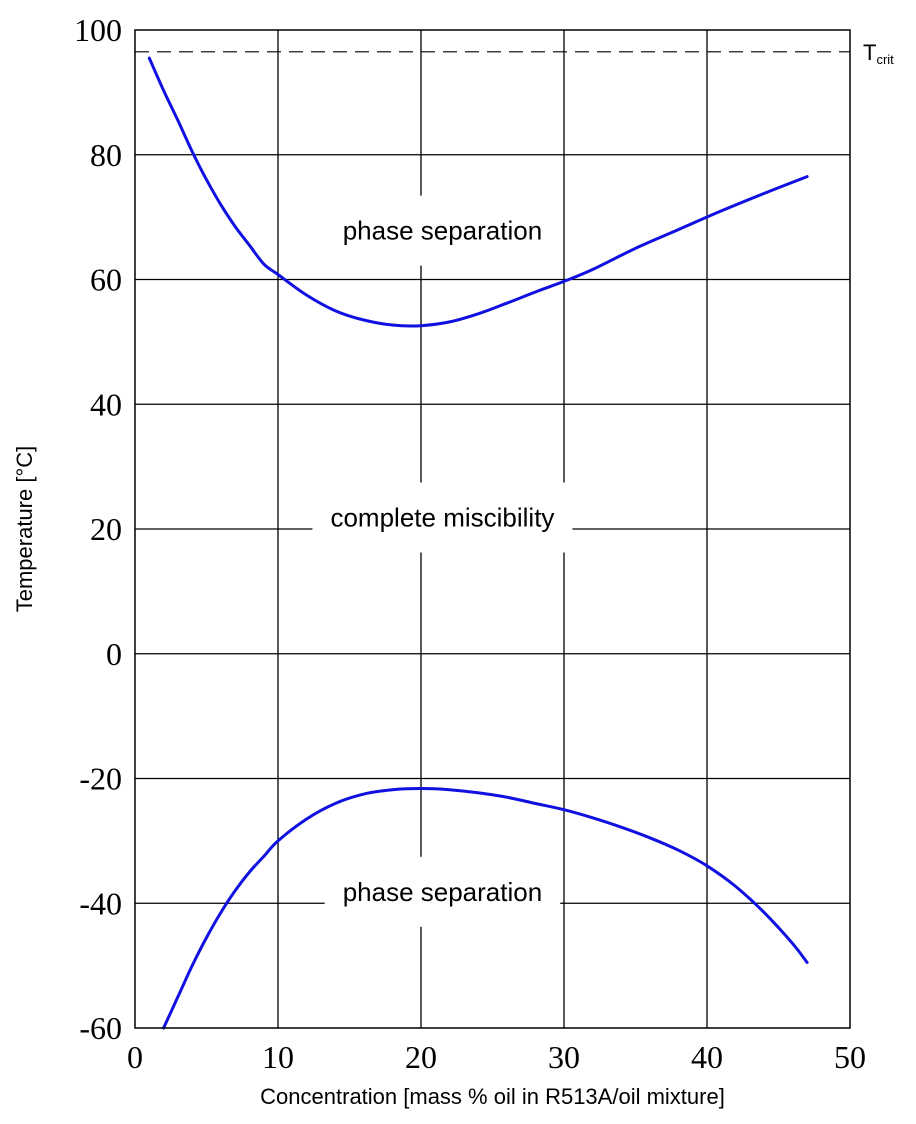 Image resolution: width=916 pixels, height=1124 pixels. Describe the element at coordinates (514, 53) in the screenshot. I see `reference-lines: Tcrit` at that location.